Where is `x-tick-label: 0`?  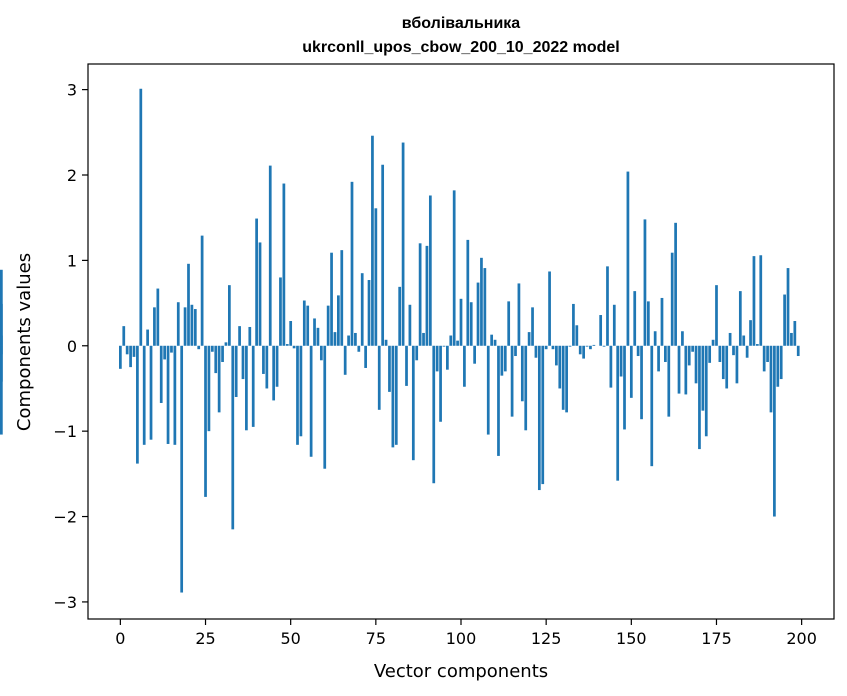 x-tick-label: 0 is located at coordinates (120, 638).